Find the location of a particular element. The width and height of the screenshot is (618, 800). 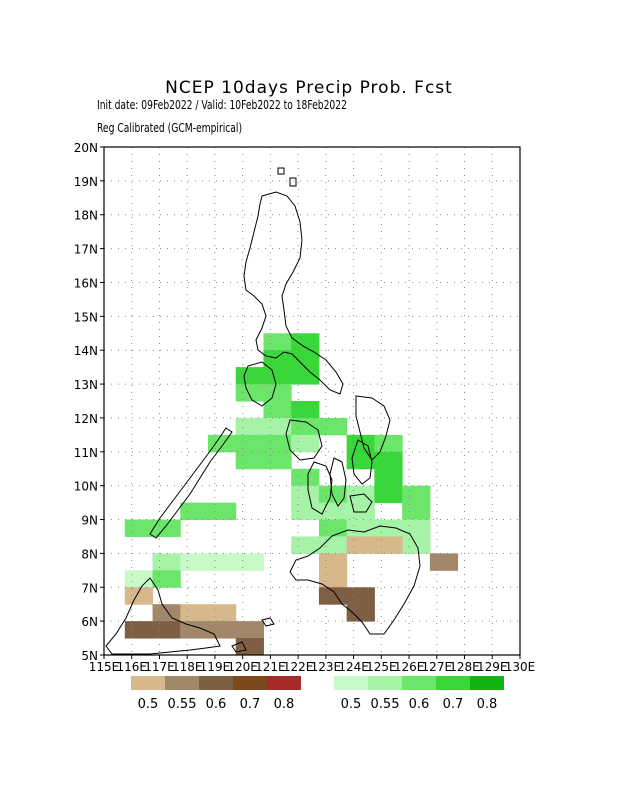

below-colorbar-label: 0.55 is located at coordinates (182, 704).